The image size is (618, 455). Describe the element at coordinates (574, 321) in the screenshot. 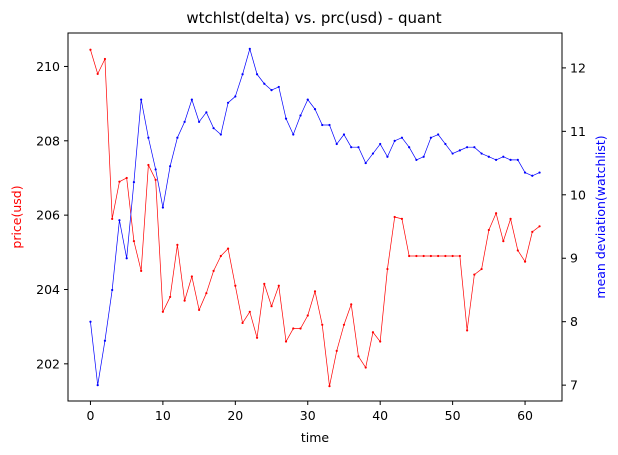

I see `y-right-tick-label: 8` at that location.